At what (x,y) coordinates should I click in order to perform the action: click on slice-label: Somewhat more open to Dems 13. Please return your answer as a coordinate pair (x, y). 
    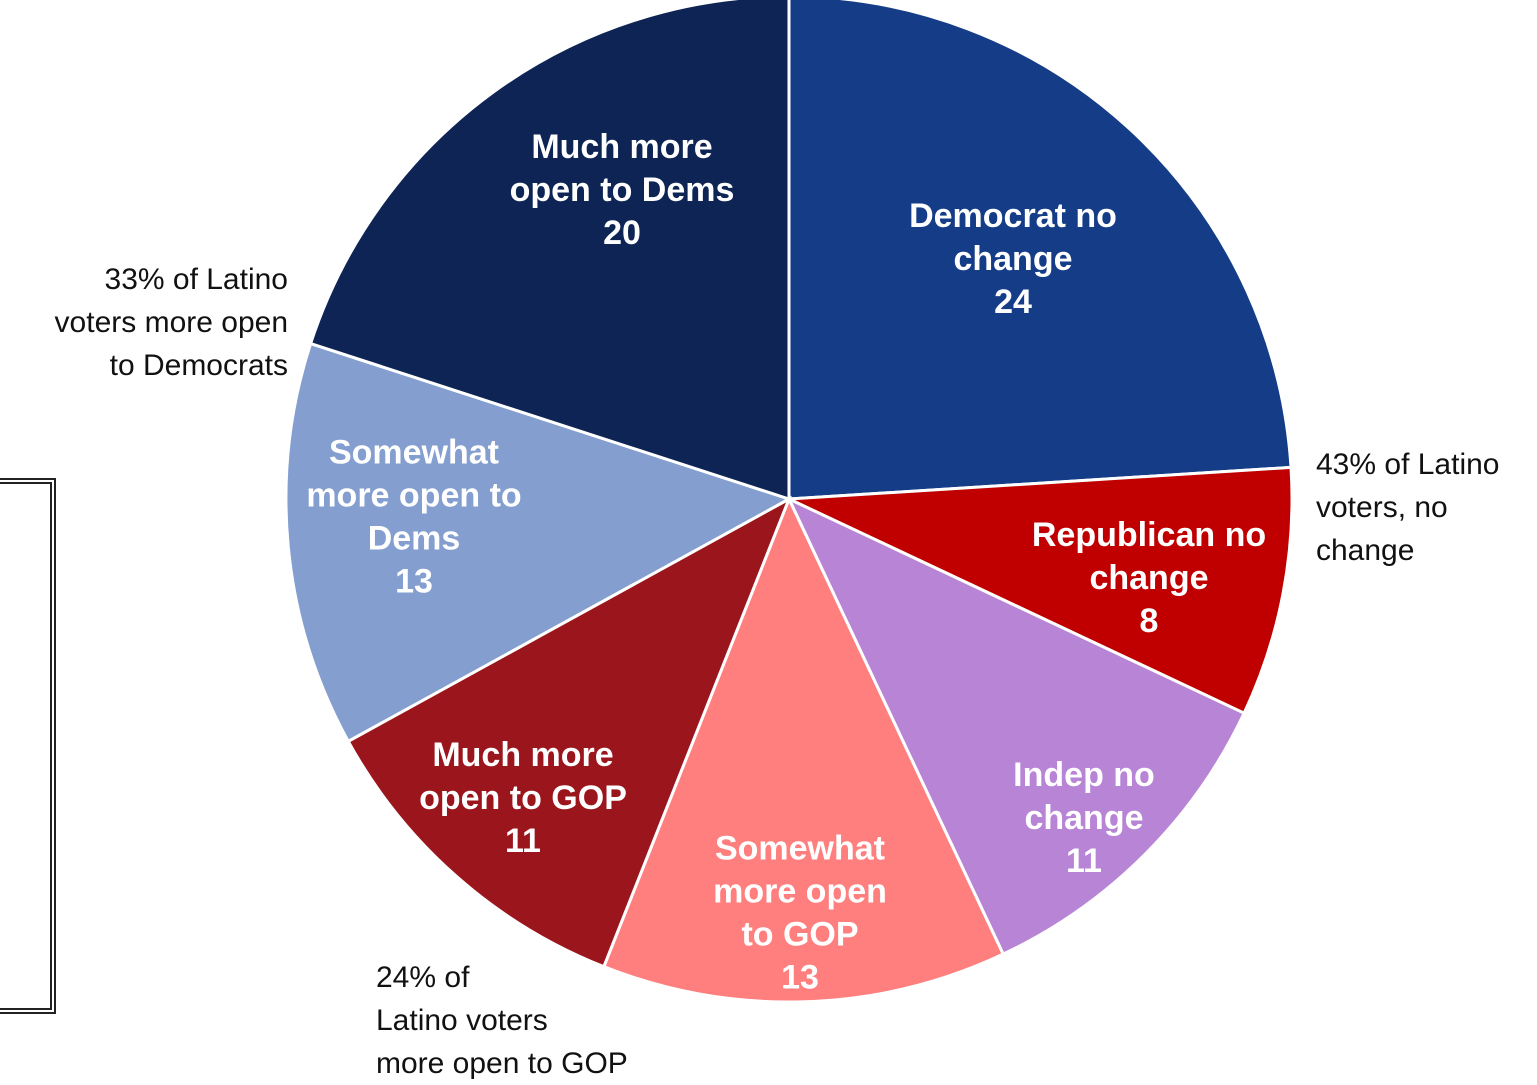
    Looking at the image, I should click on (413, 517).